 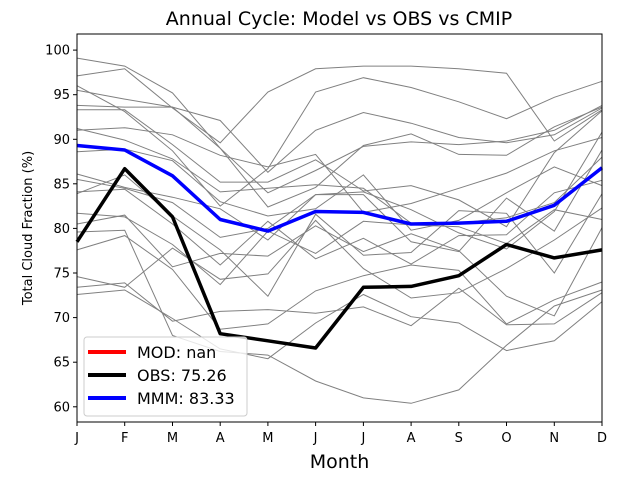 I want to click on x-tick-label: N, so click(x=554, y=438).